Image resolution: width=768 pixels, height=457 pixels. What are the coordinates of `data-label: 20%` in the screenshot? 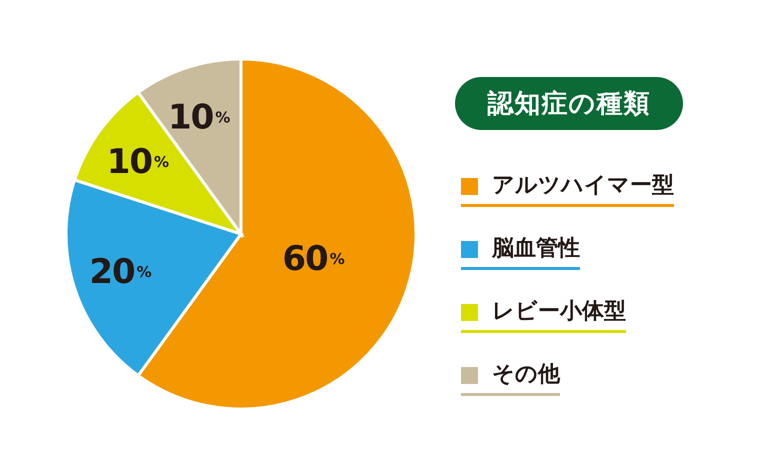 It's located at (120, 272).